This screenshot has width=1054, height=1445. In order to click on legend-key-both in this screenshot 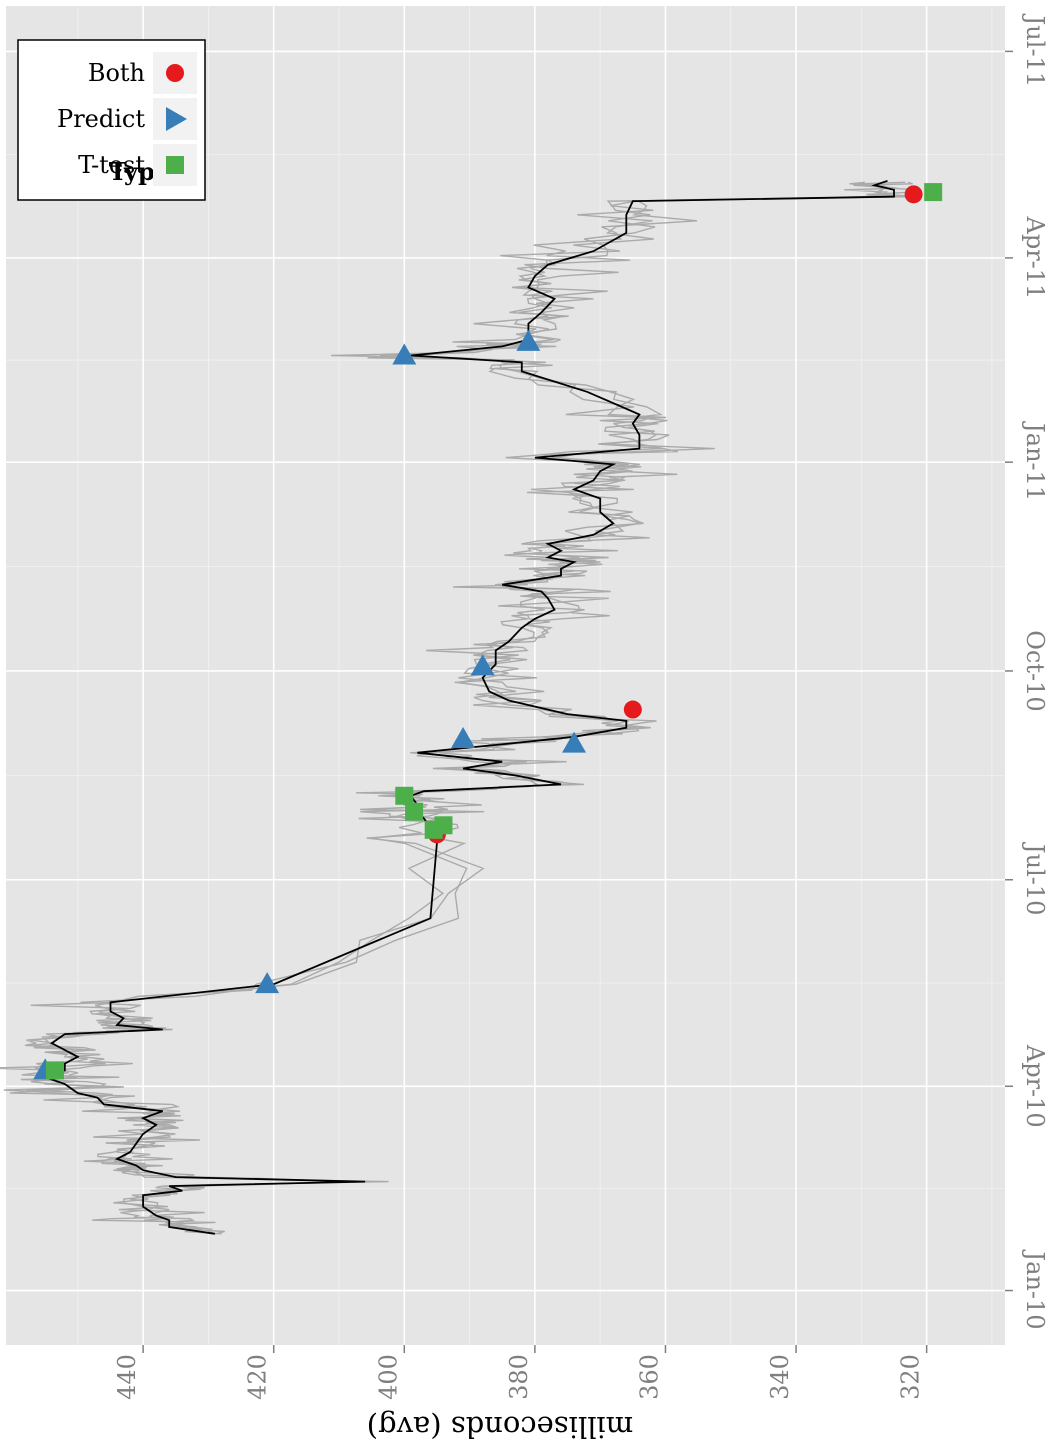, I will do `click(175, 73)`.